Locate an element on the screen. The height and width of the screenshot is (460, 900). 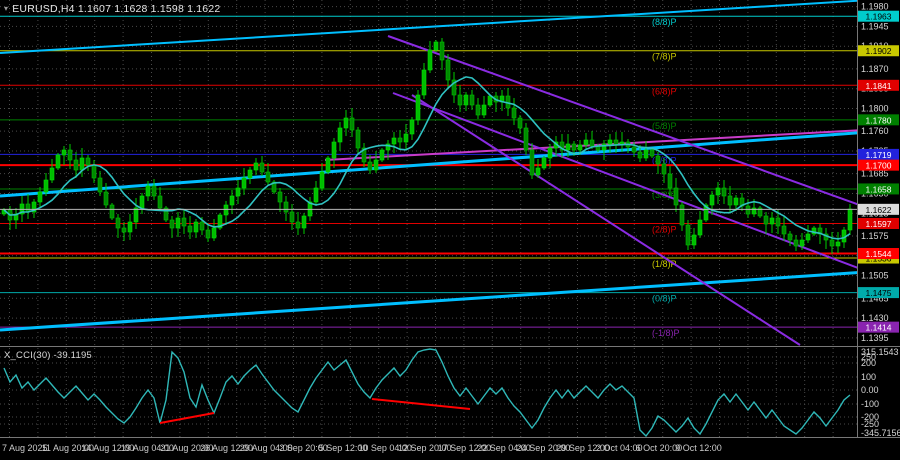
symbol-dropdown-icon: ▾ is located at coordinates (6, 8).